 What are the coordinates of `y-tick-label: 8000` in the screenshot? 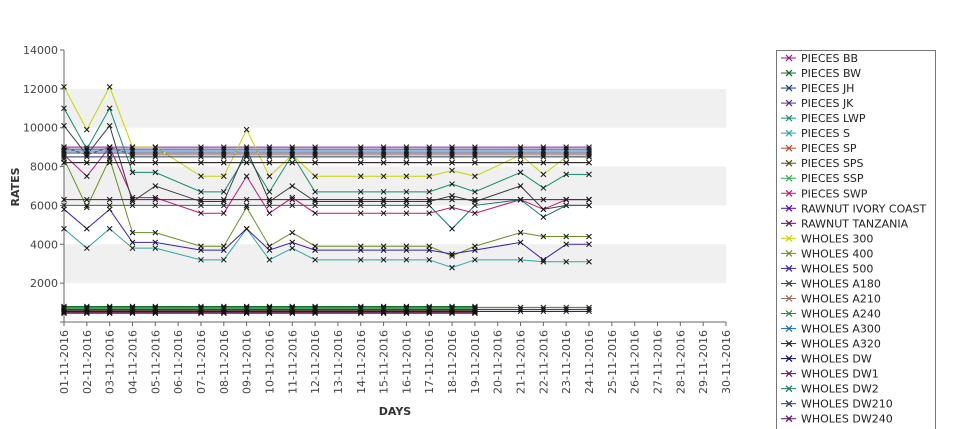 It's located at (44, 167).